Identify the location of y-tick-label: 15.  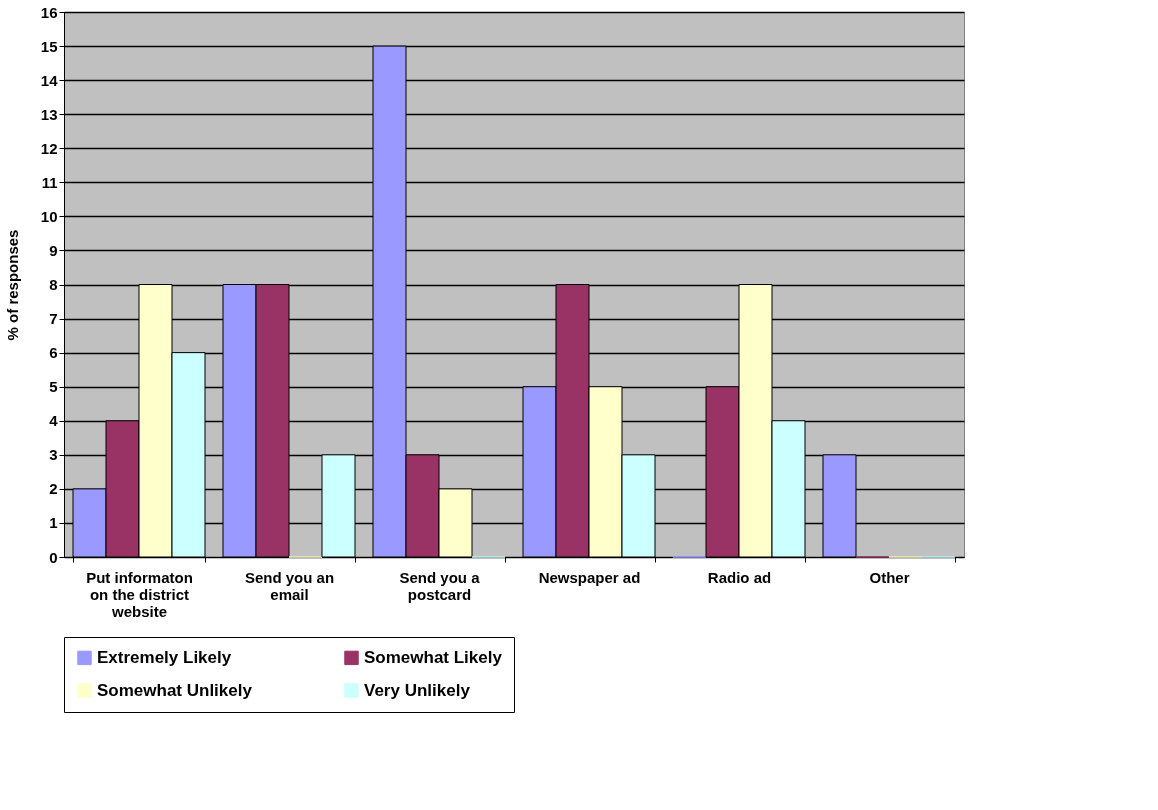
(49, 46).